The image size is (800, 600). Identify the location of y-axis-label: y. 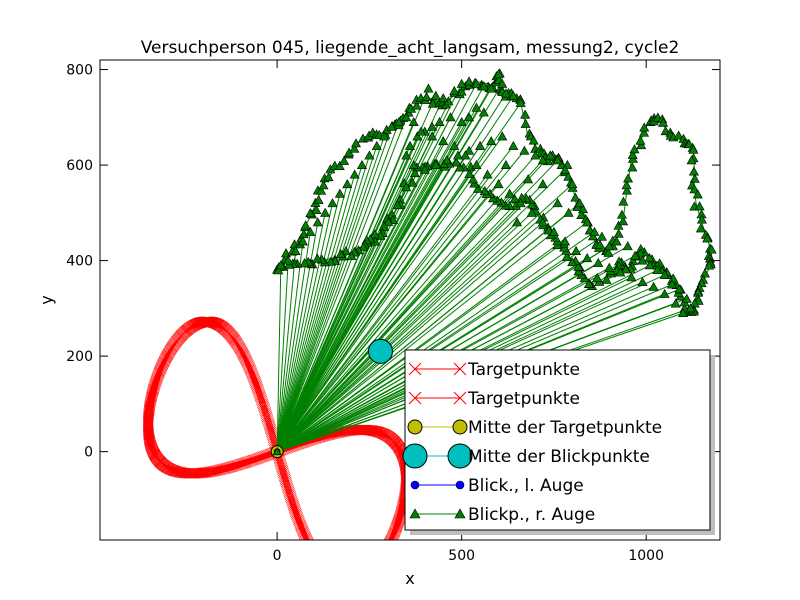
(46, 299).